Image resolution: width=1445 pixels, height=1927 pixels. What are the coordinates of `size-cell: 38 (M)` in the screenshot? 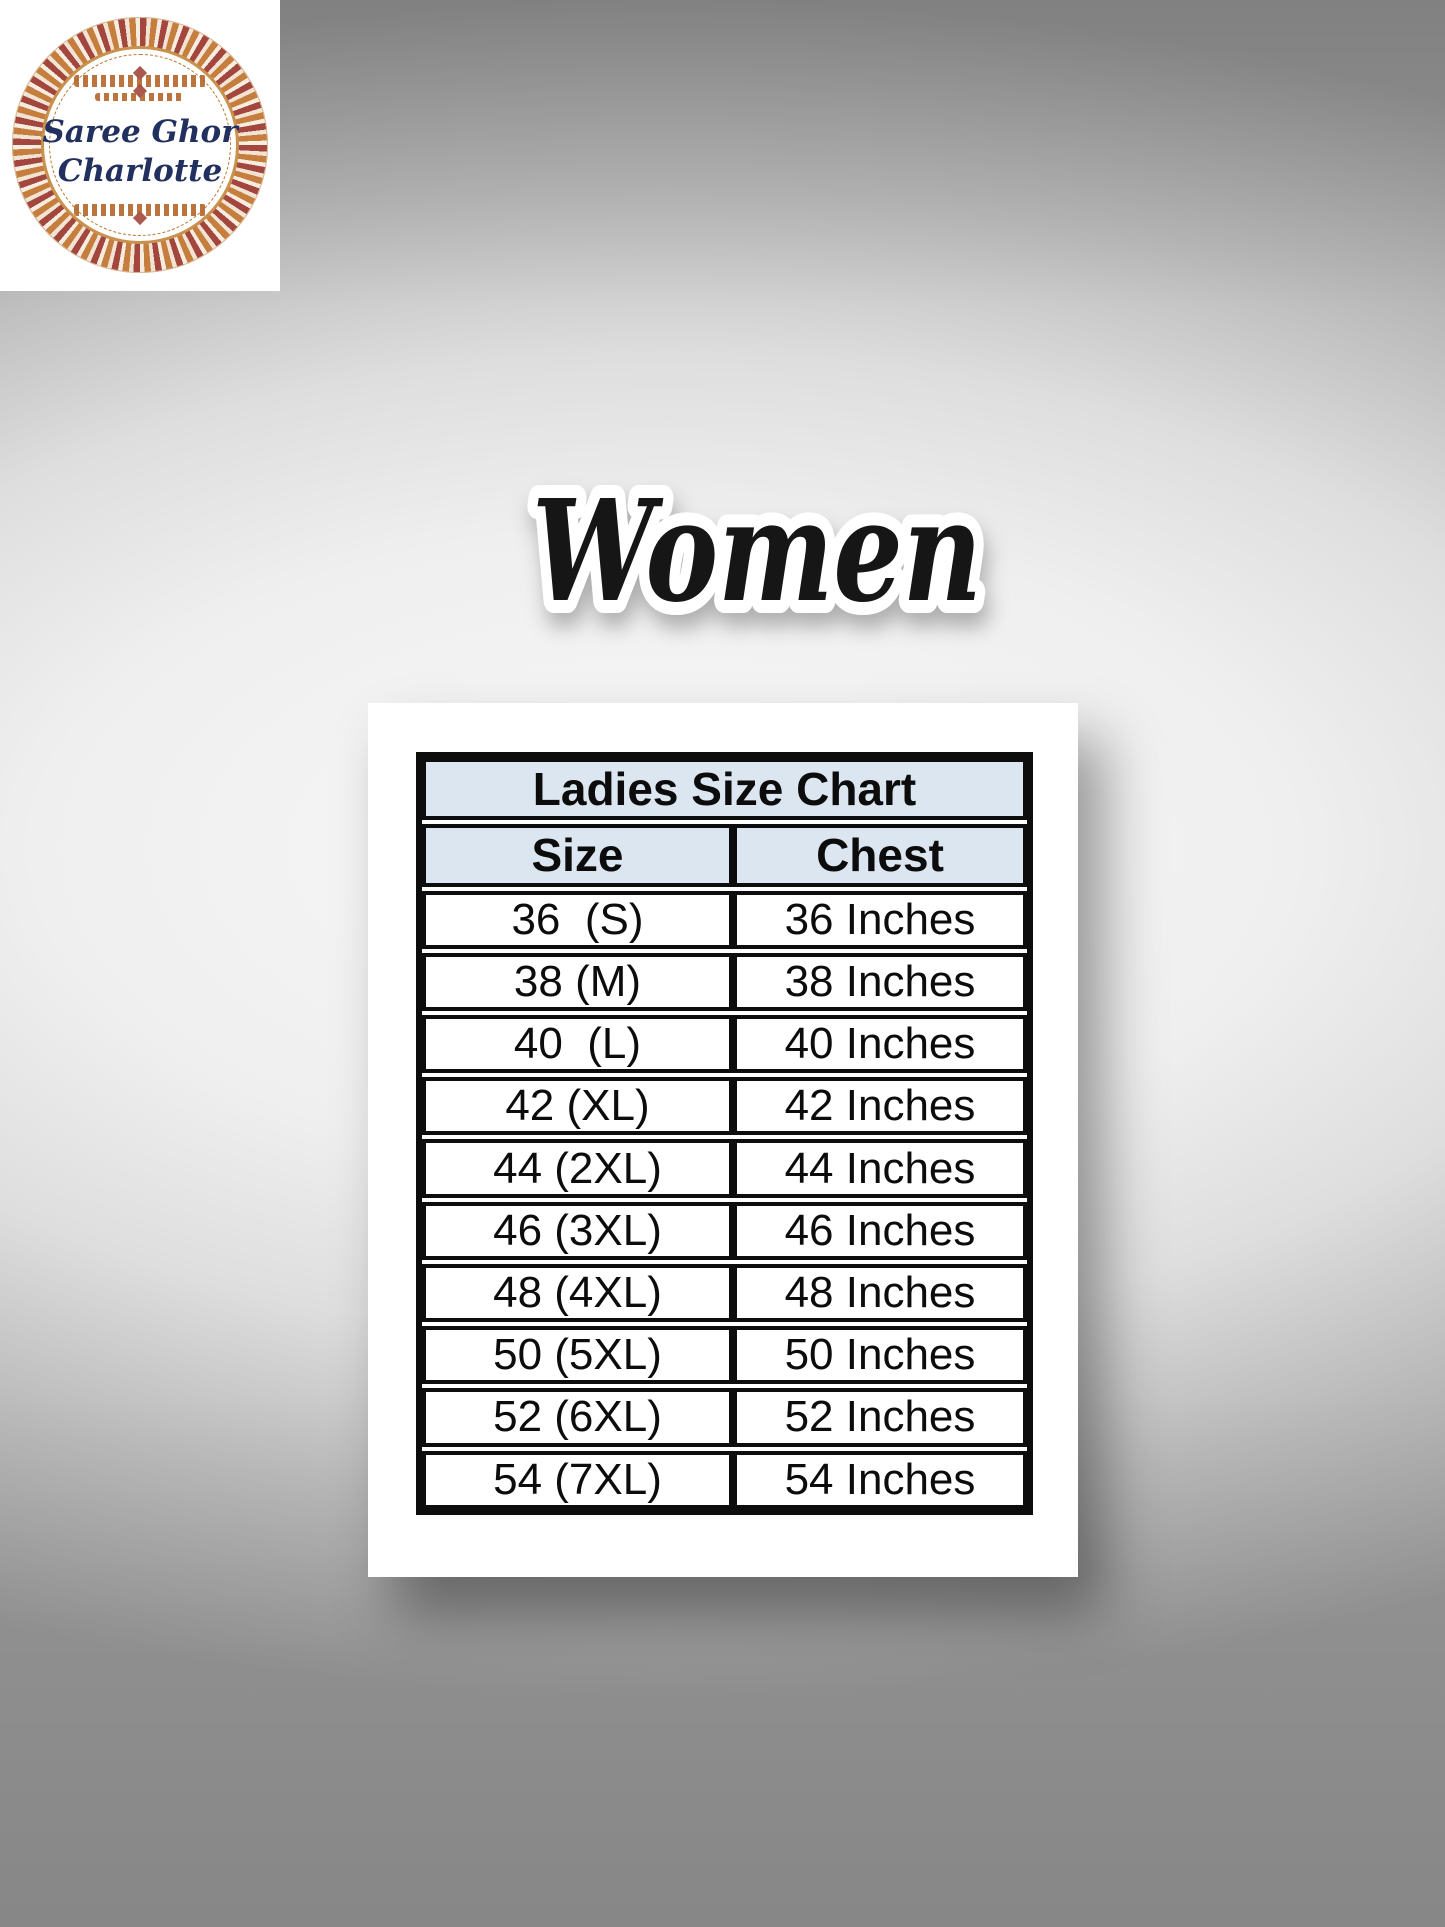 It's located at (577, 981).